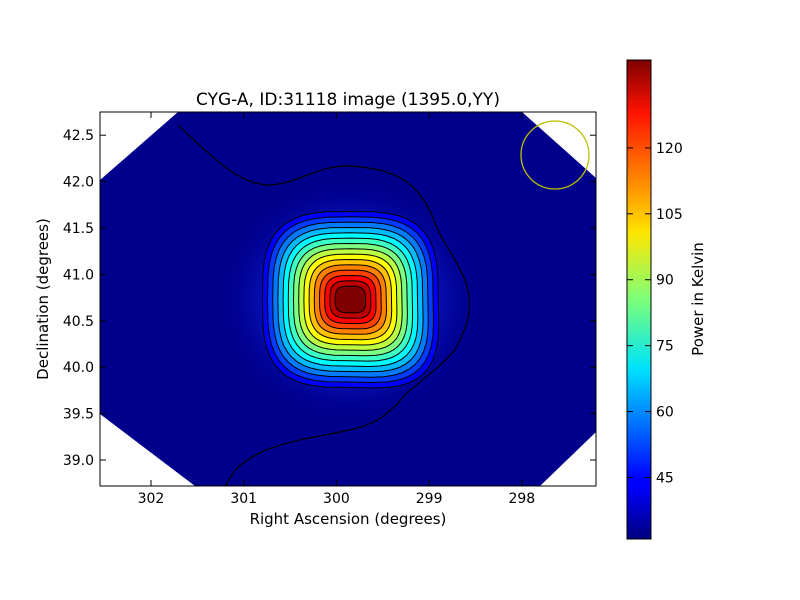 This screenshot has width=800, height=600. What do you see at coordinates (669, 215) in the screenshot?
I see `colorbar-tick-label: 105` at bounding box center [669, 215].